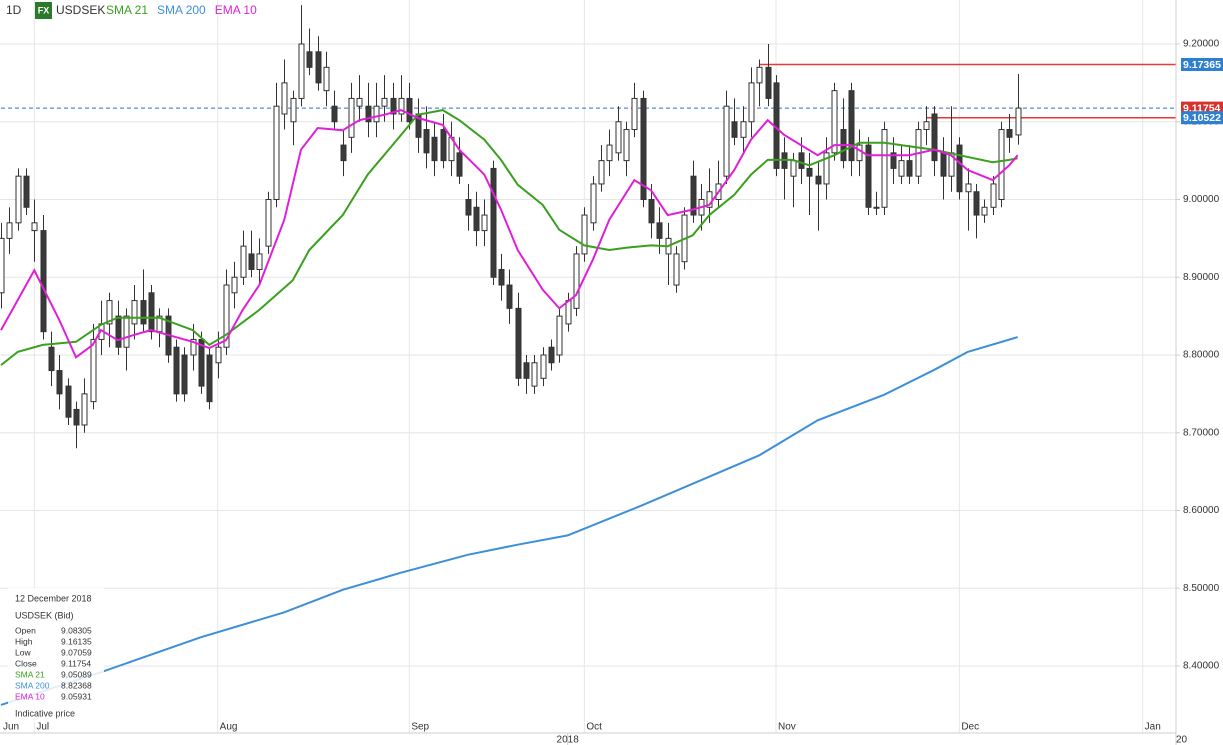 This screenshot has height=745, width=1223. Describe the element at coordinates (53, 598) in the screenshot. I see `info-date: 12 December 2018` at that location.